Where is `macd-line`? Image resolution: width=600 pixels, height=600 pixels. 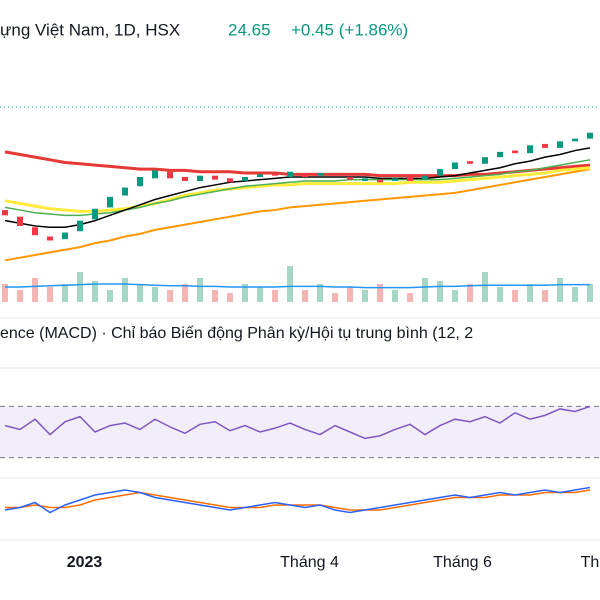 macd-line is located at coordinates (297, 500).